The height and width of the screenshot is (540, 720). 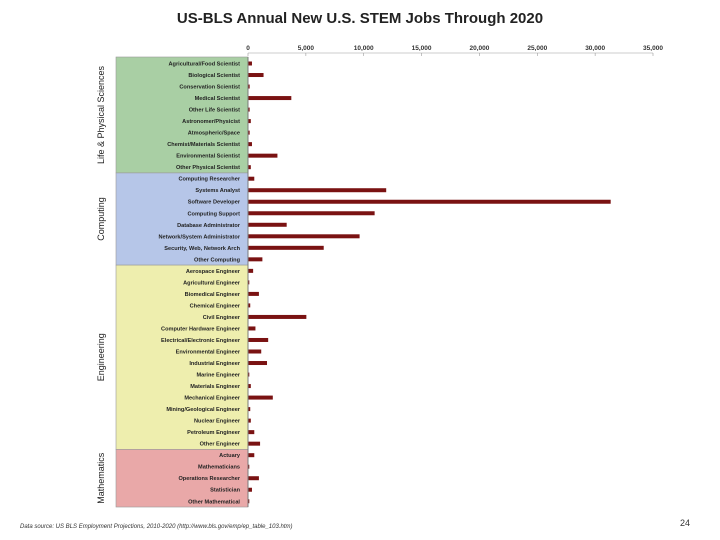 What do you see at coordinates (219, 468) in the screenshot?
I see `category-label: Mathematicians` at bounding box center [219, 468].